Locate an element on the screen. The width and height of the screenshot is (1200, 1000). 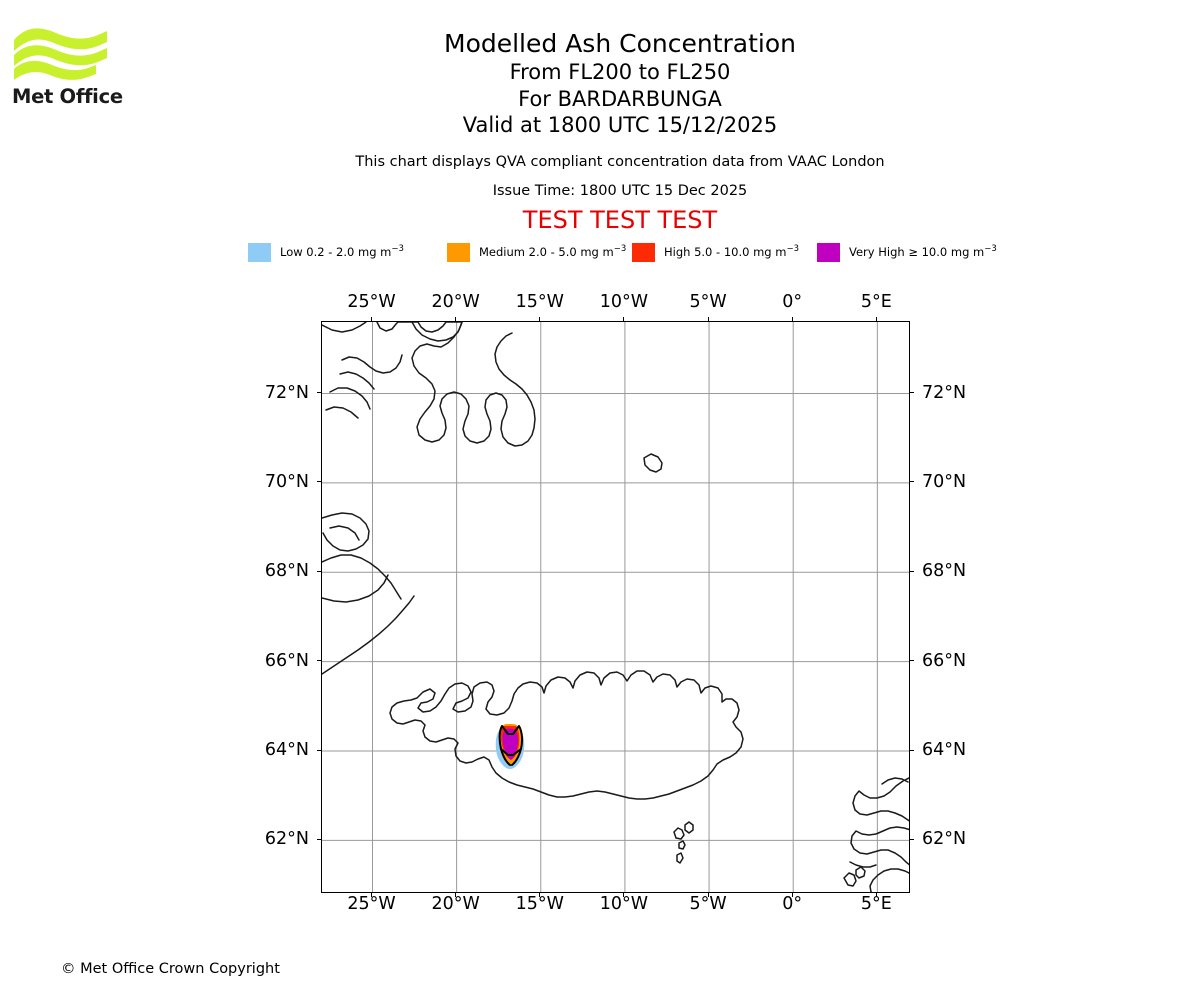
met-office-logo: Met Office is located at coordinates (72, 69).